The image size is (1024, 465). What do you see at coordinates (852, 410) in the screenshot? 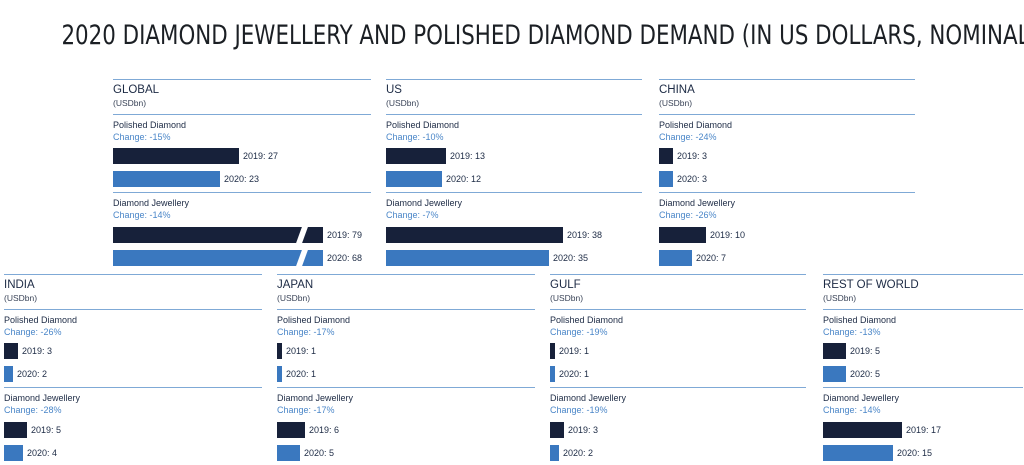
I see `jewellery-change-label: Change: -14%` at bounding box center [852, 410].